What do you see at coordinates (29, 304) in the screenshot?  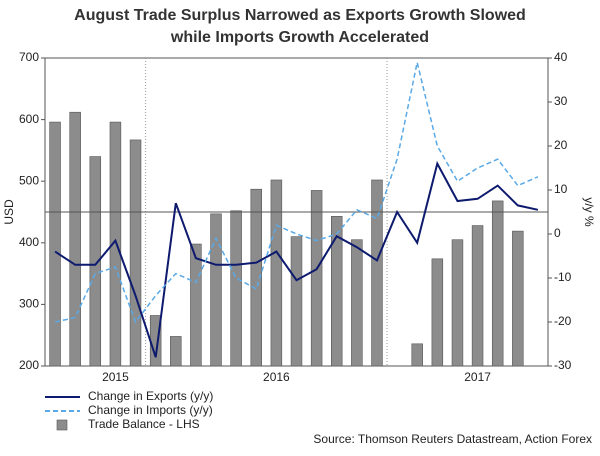 I see `y-tick-label: 300` at bounding box center [29, 304].